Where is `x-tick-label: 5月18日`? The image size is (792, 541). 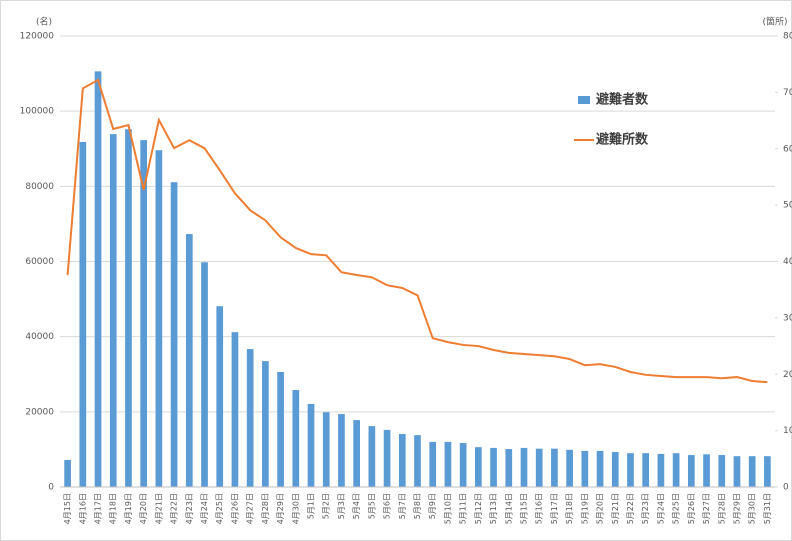 x-tick-label: 5月18日 is located at coordinates (569, 508).